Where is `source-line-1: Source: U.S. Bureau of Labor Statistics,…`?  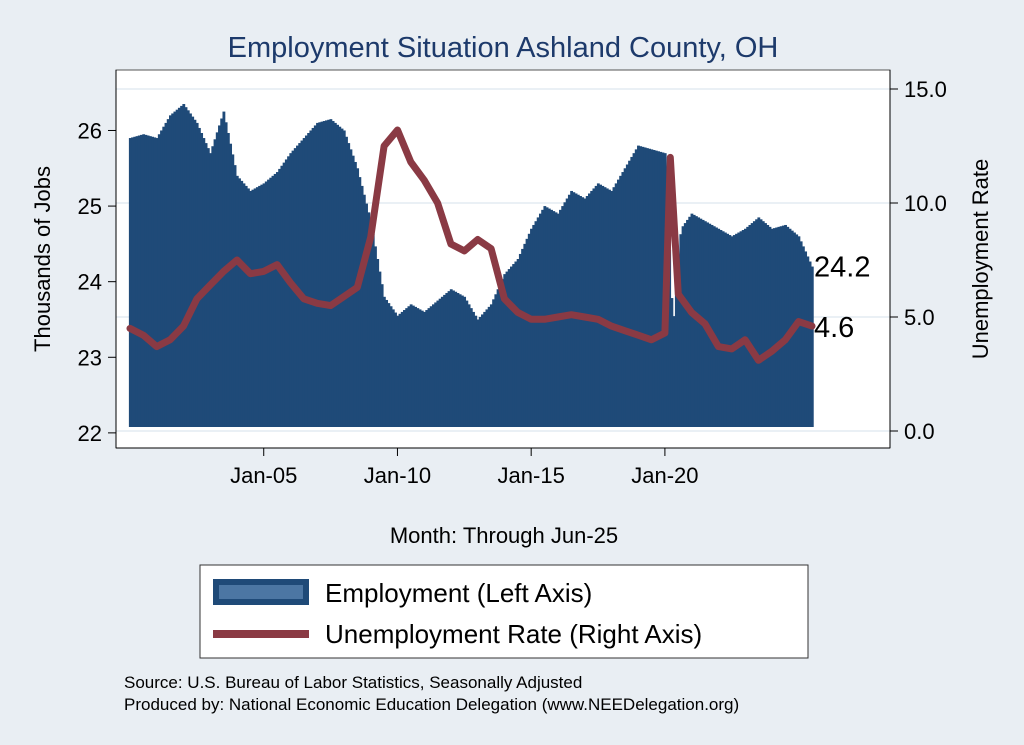
source-line-1: Source: U.S. Bureau of Labor Statistics,… is located at coordinates (353, 682).